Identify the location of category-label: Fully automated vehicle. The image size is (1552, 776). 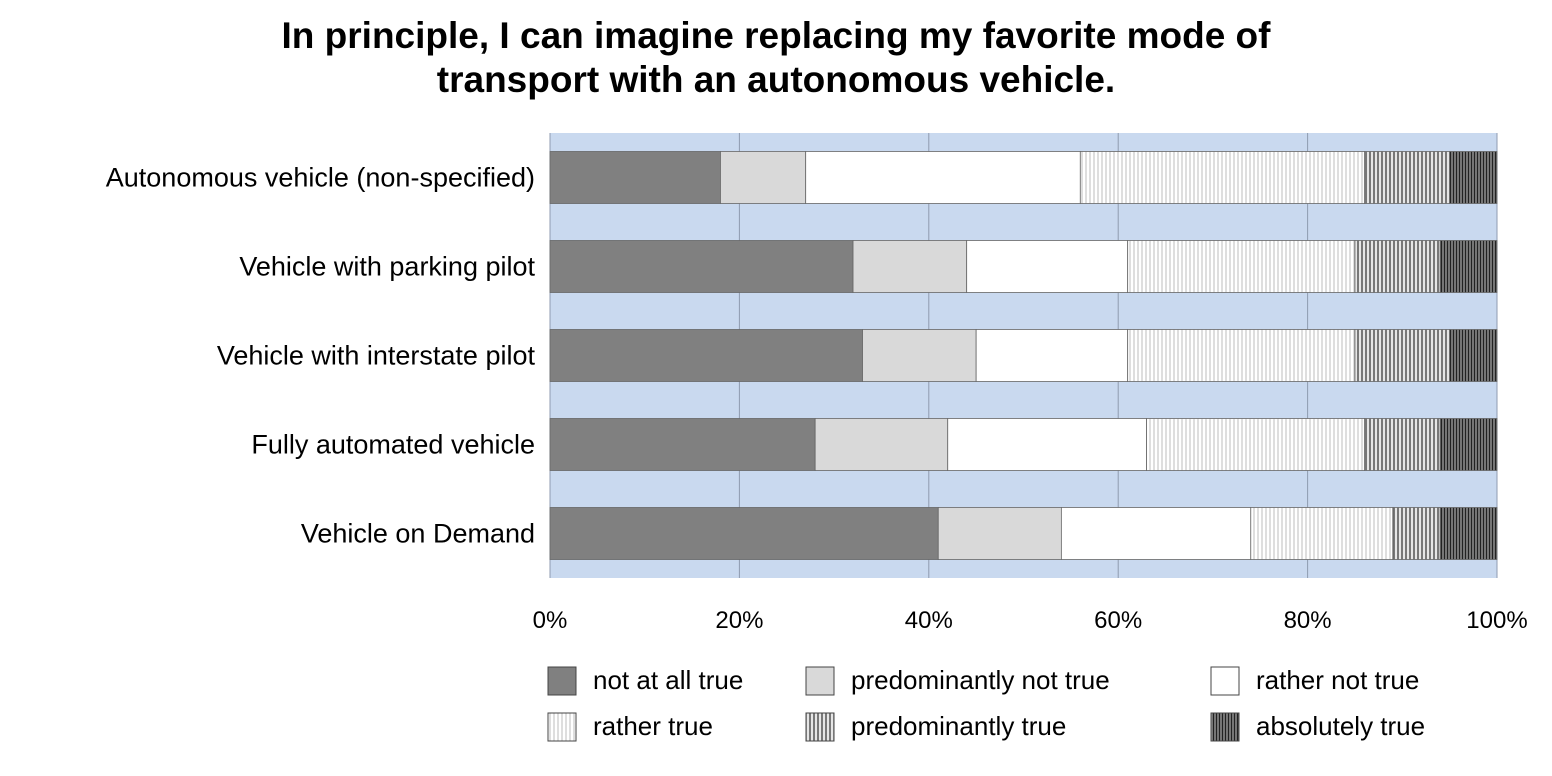
(393, 445).